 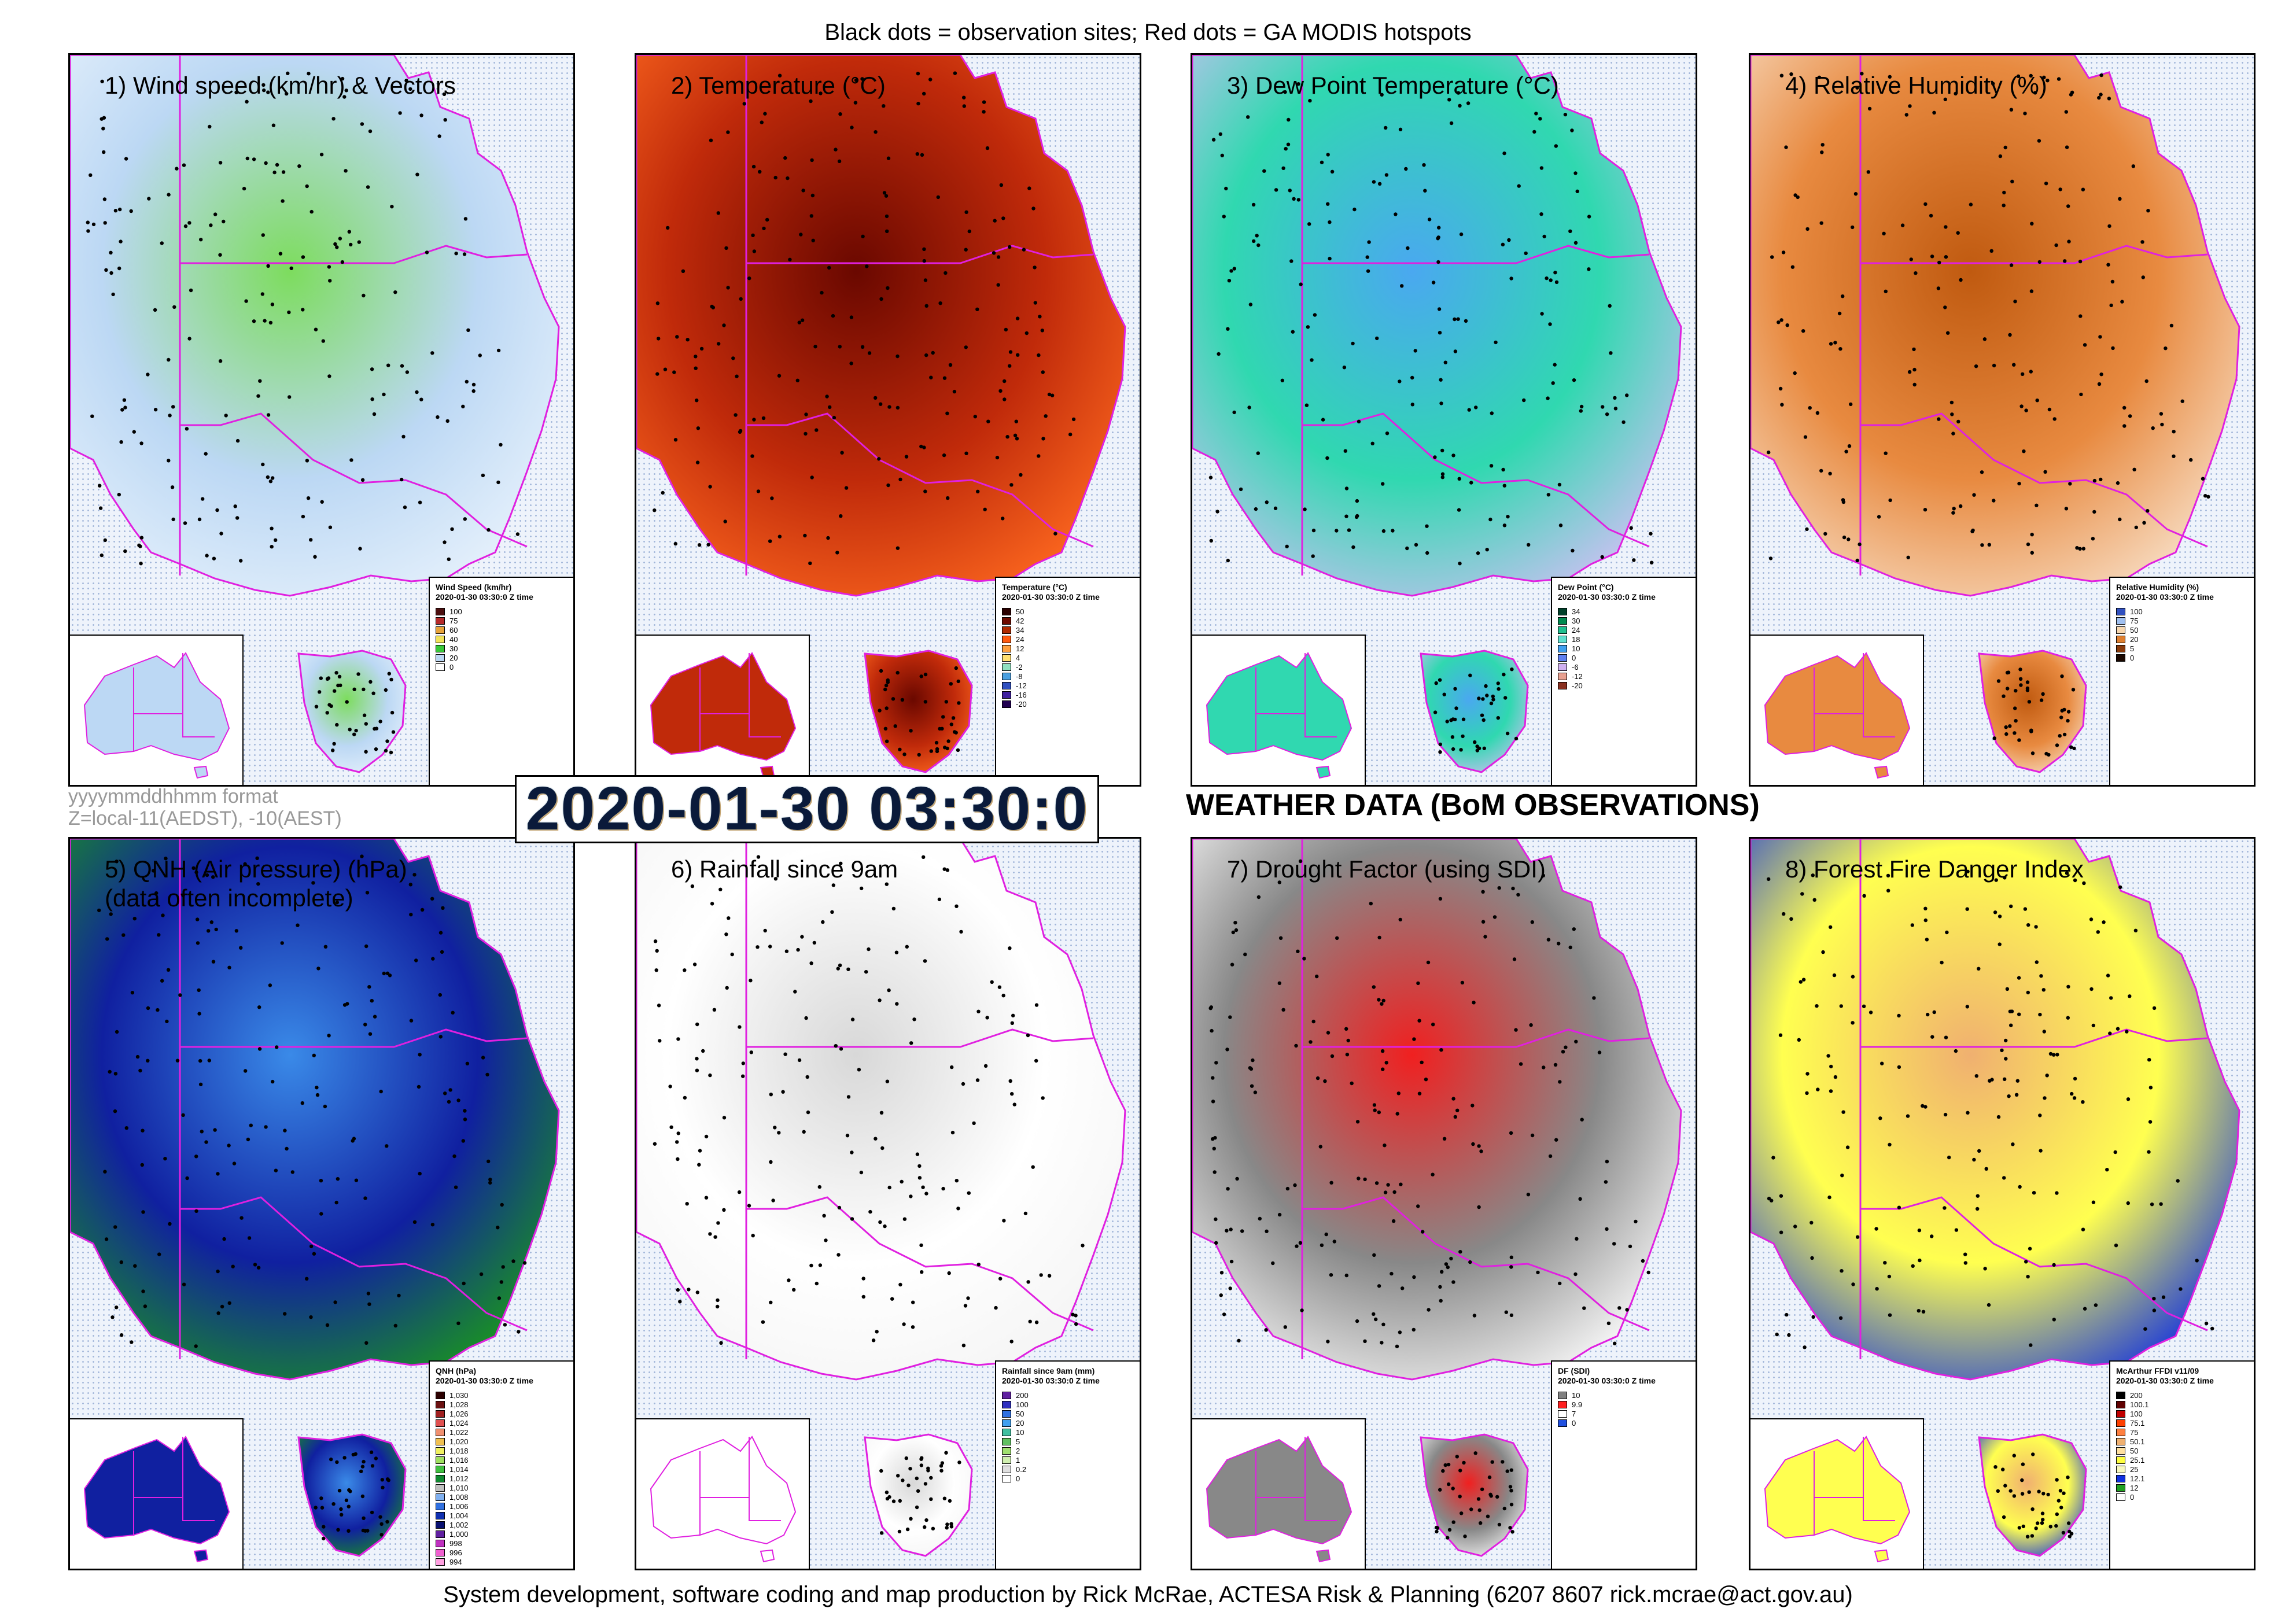 What do you see at coordinates (1624, 1423) in the screenshot?
I see `legend-entry: 0` at bounding box center [1624, 1423].